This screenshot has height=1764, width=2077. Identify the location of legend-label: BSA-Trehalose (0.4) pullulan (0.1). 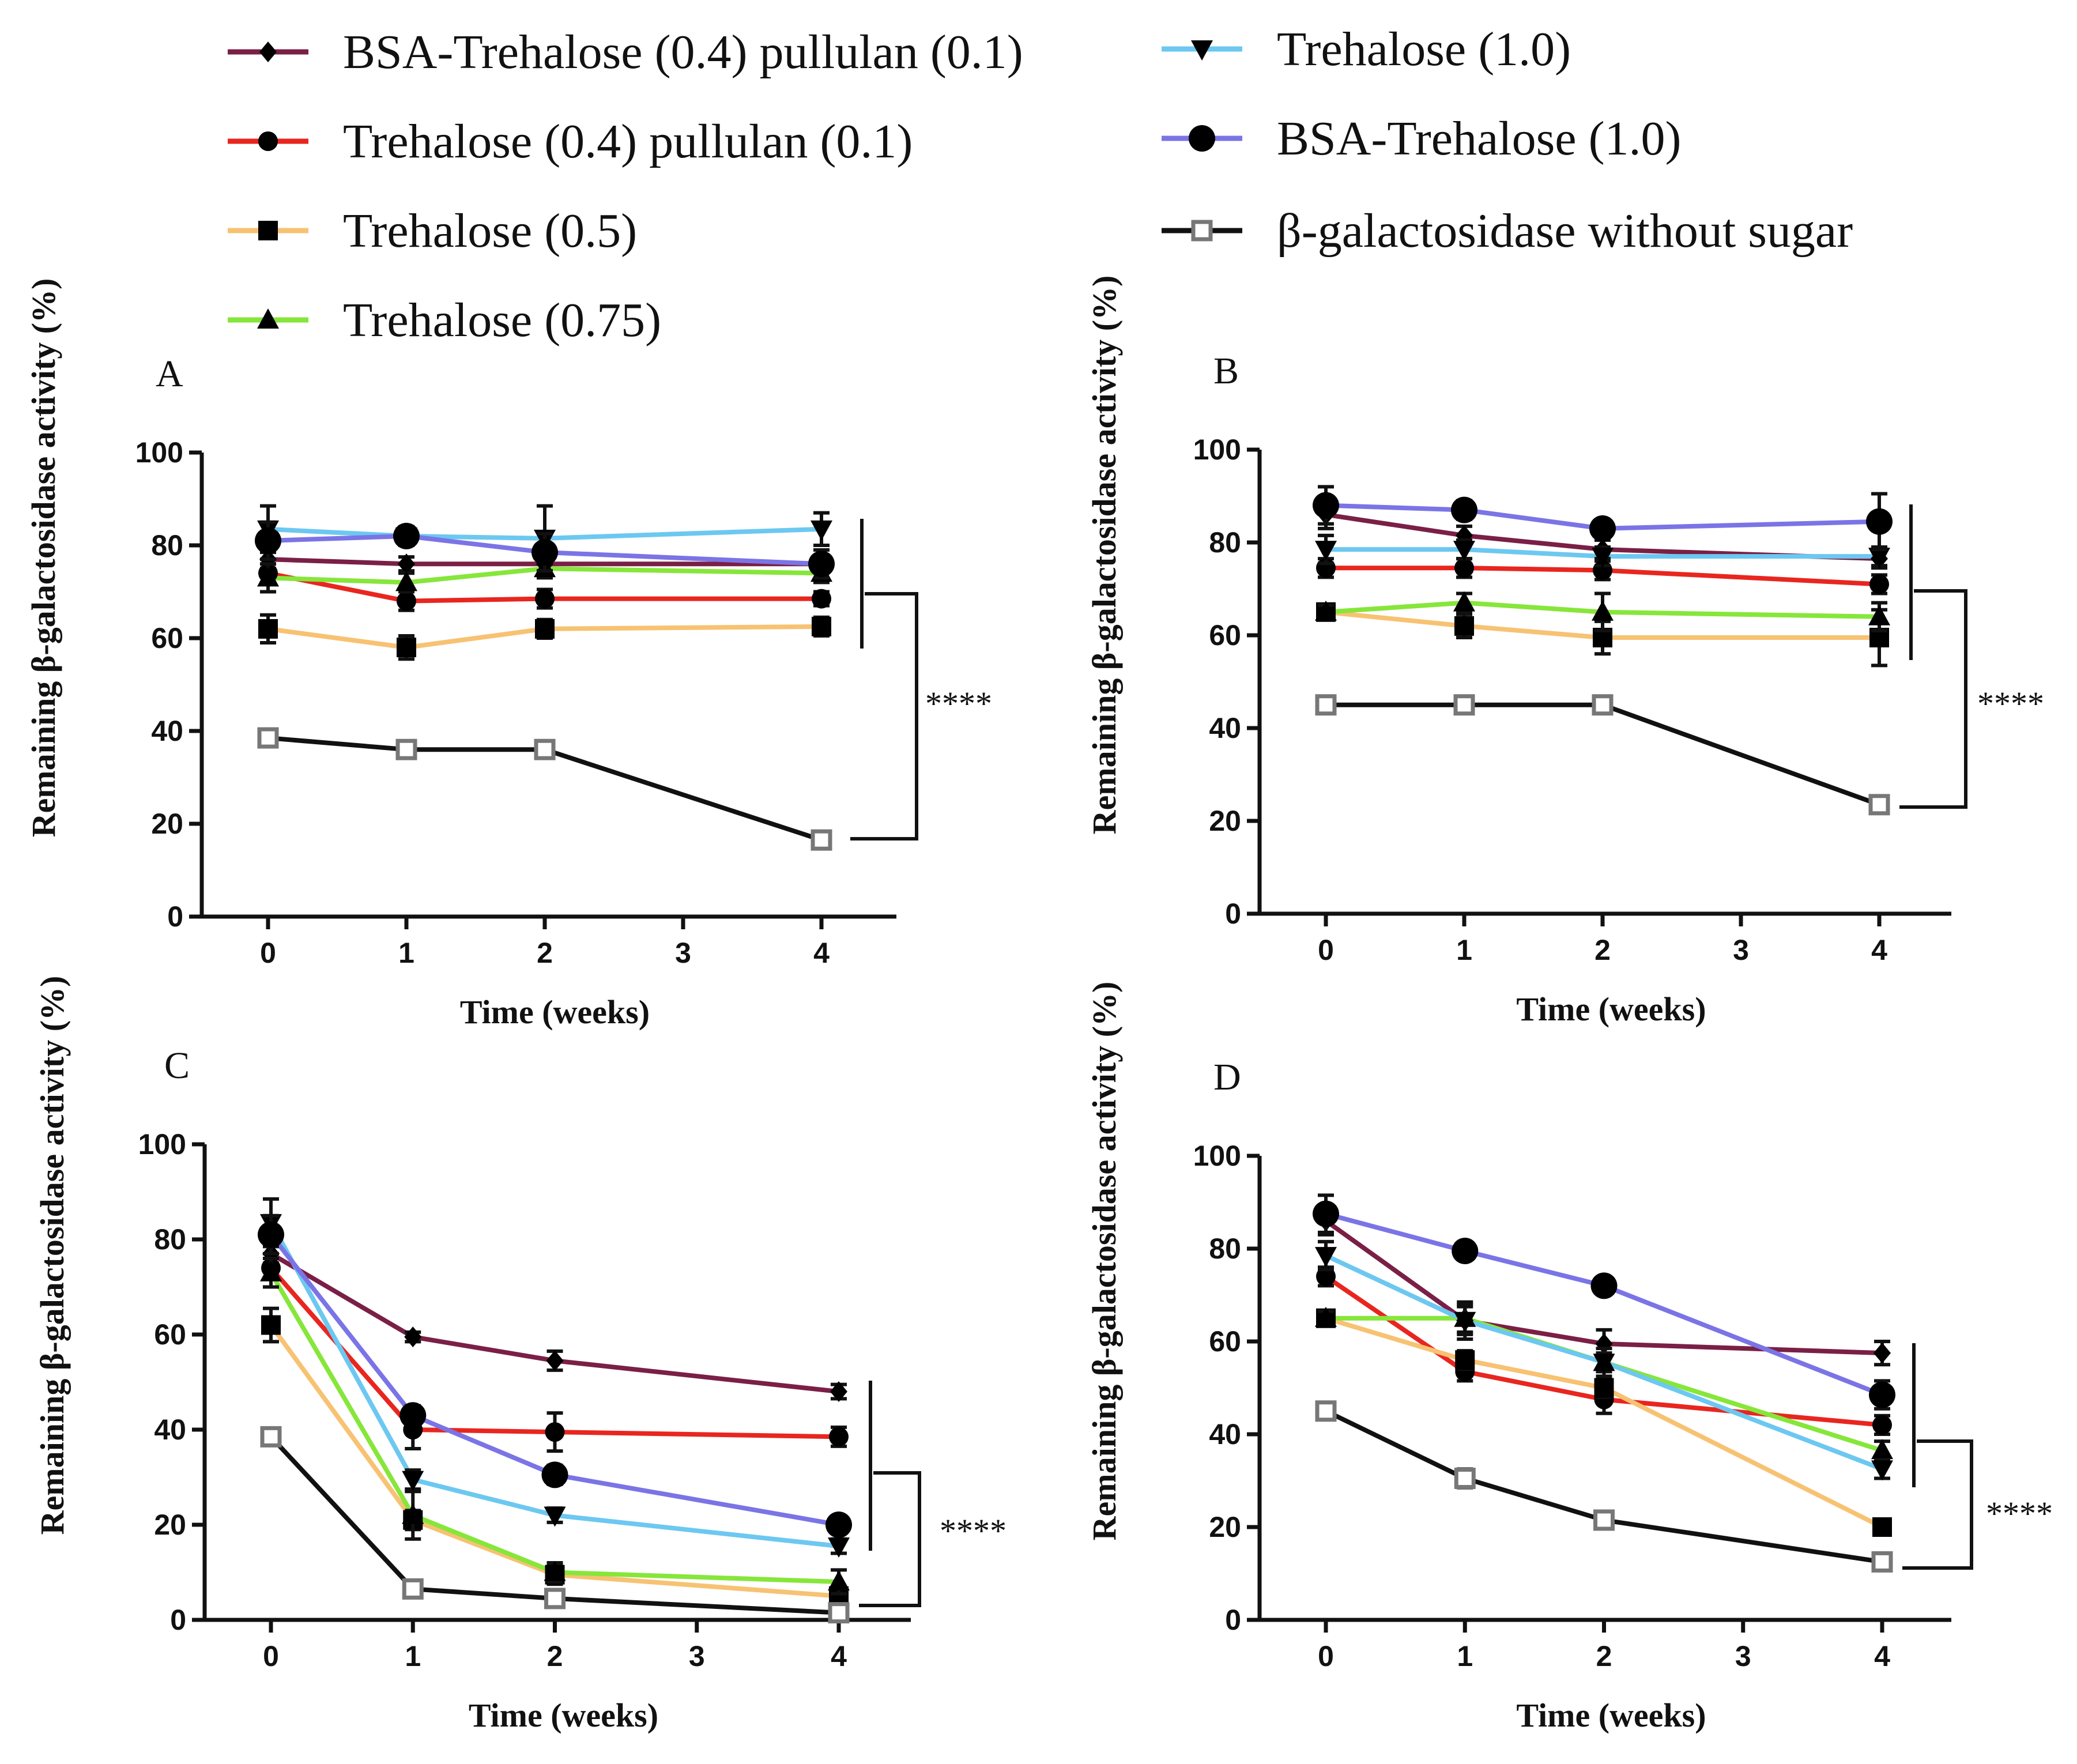
(683, 52).